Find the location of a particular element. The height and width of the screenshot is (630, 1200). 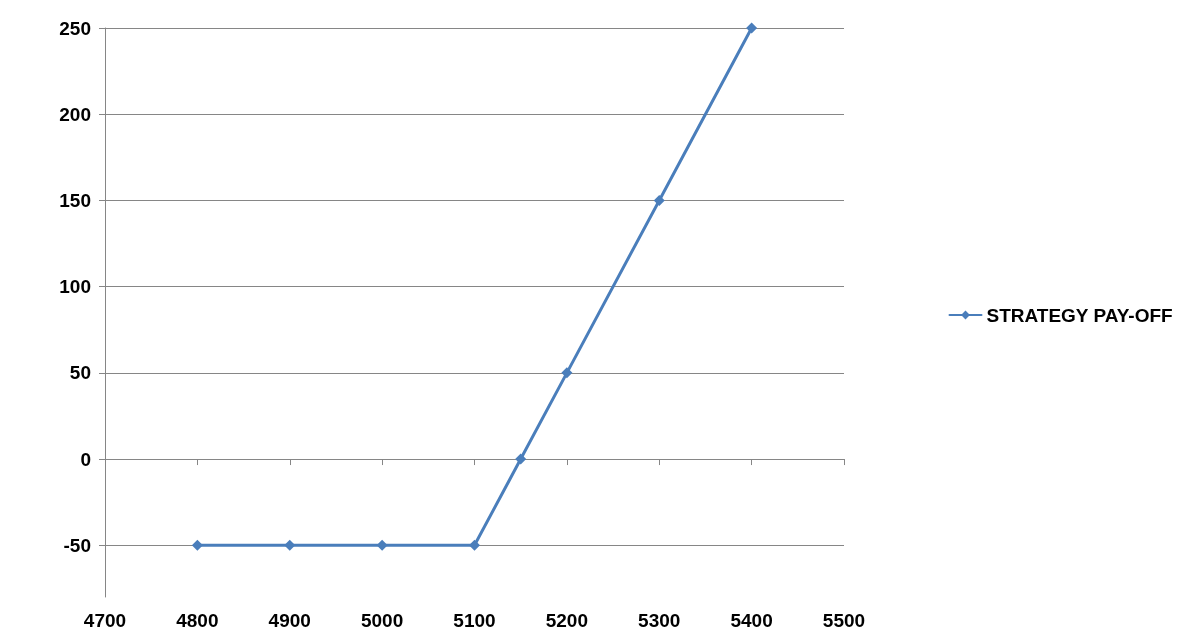

y-tick-label: 250 is located at coordinates (75, 28).